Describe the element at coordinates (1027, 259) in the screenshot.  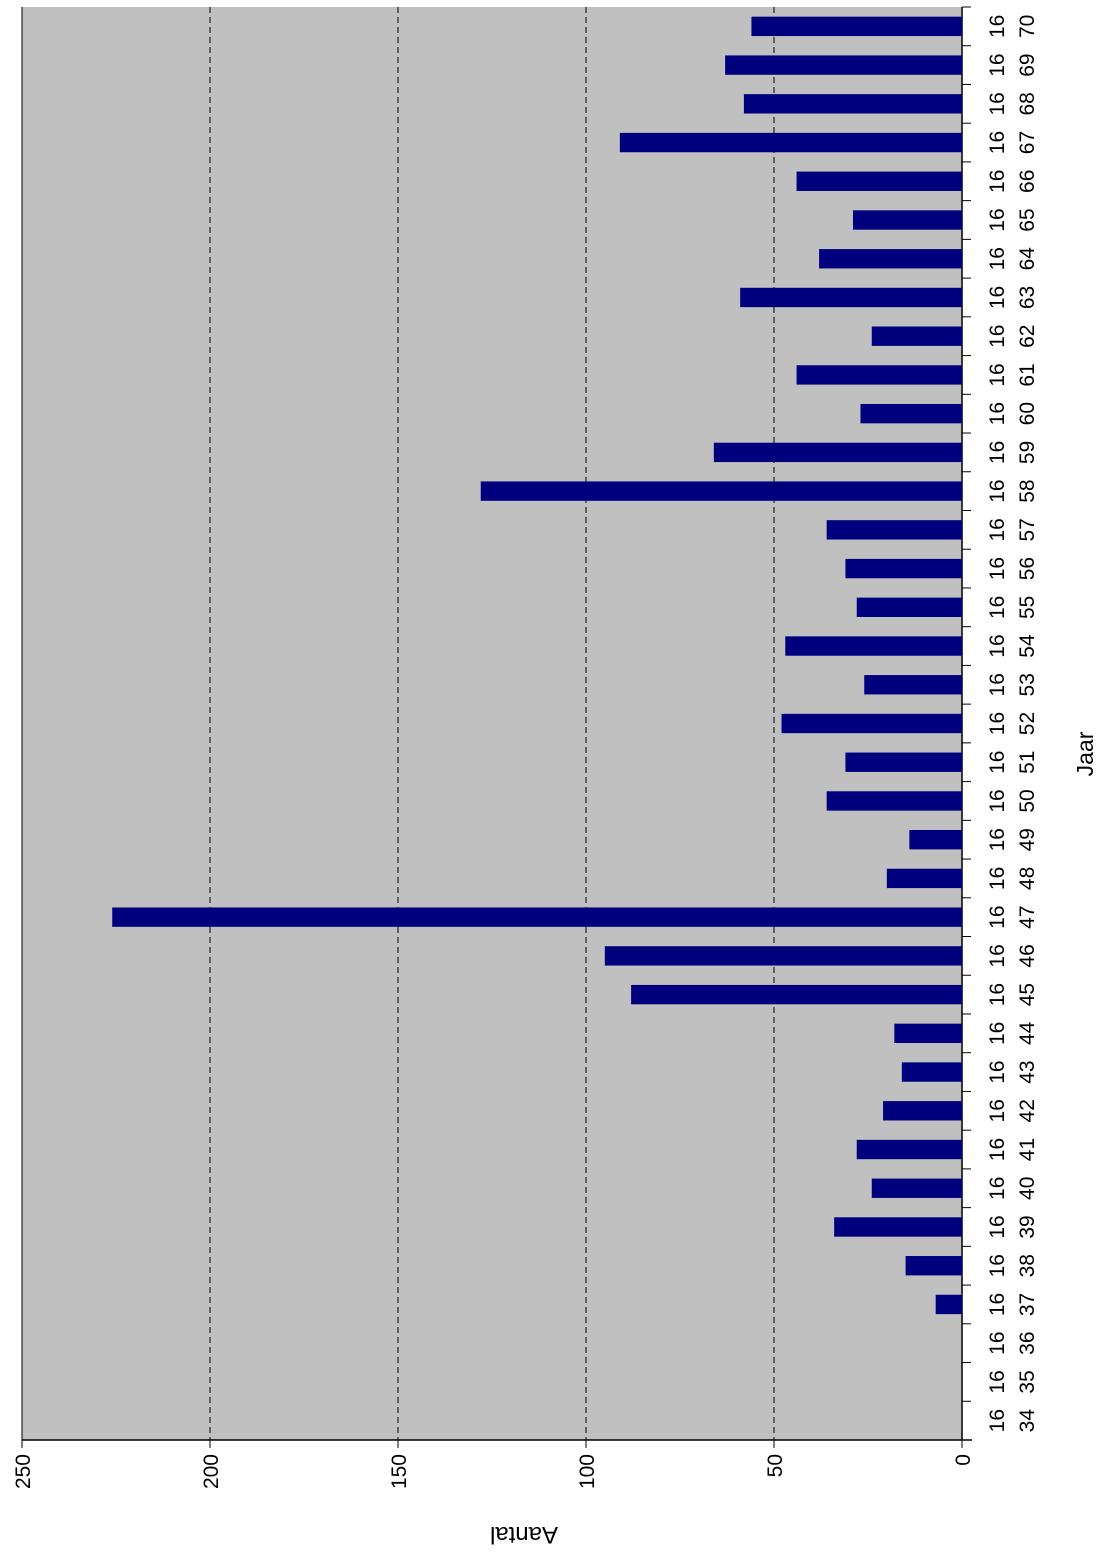
I see `category-tick-label: 64` at that location.